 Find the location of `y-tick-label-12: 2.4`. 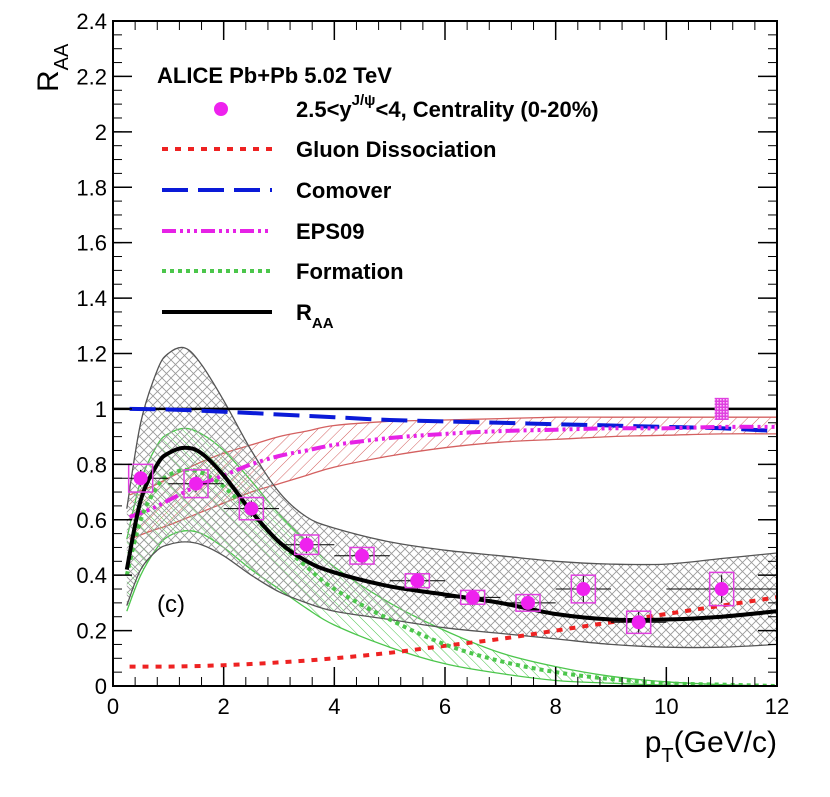

y-tick-label-12: 2.4 is located at coordinates (91, 21).